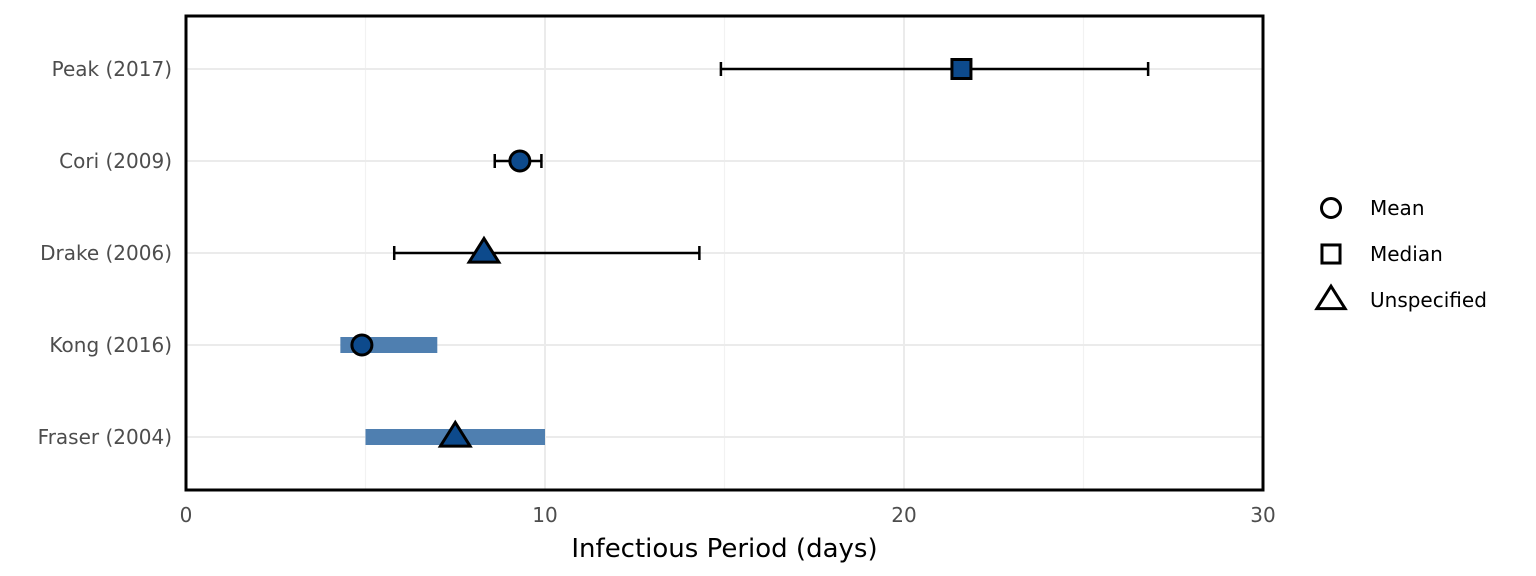 This screenshot has height=576, width=1536. Describe the element at coordinates (1397, 208) in the screenshot. I see `legend-label: Mean` at that location.